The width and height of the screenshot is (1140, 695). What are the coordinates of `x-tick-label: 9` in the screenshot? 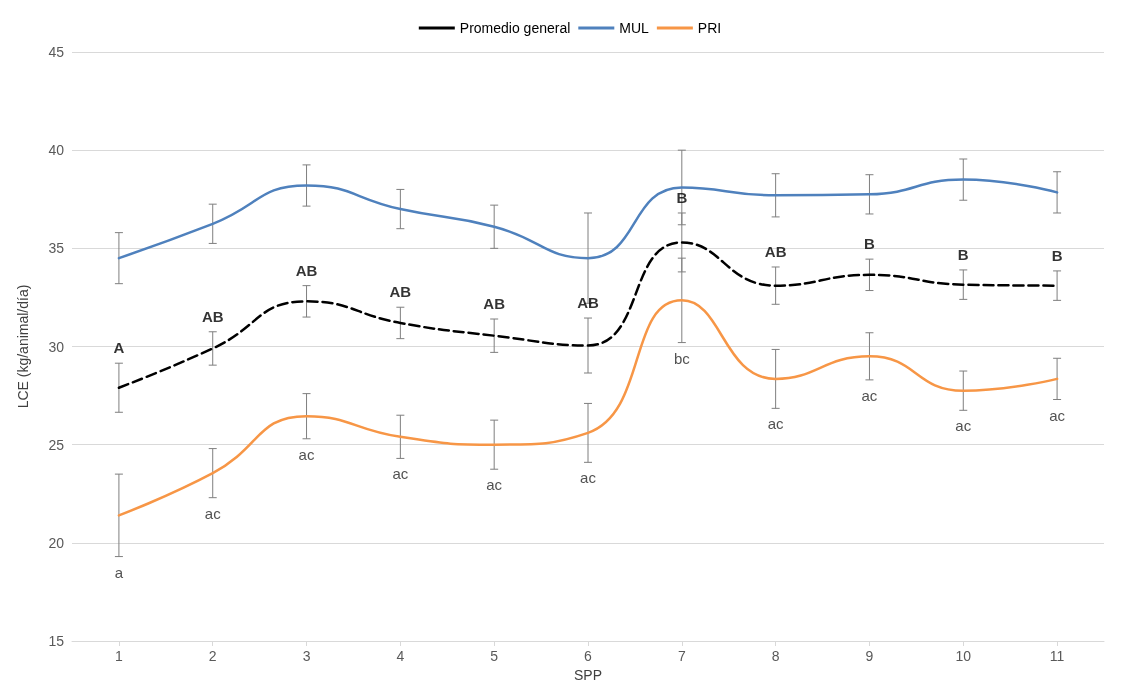 It's located at (869, 656).